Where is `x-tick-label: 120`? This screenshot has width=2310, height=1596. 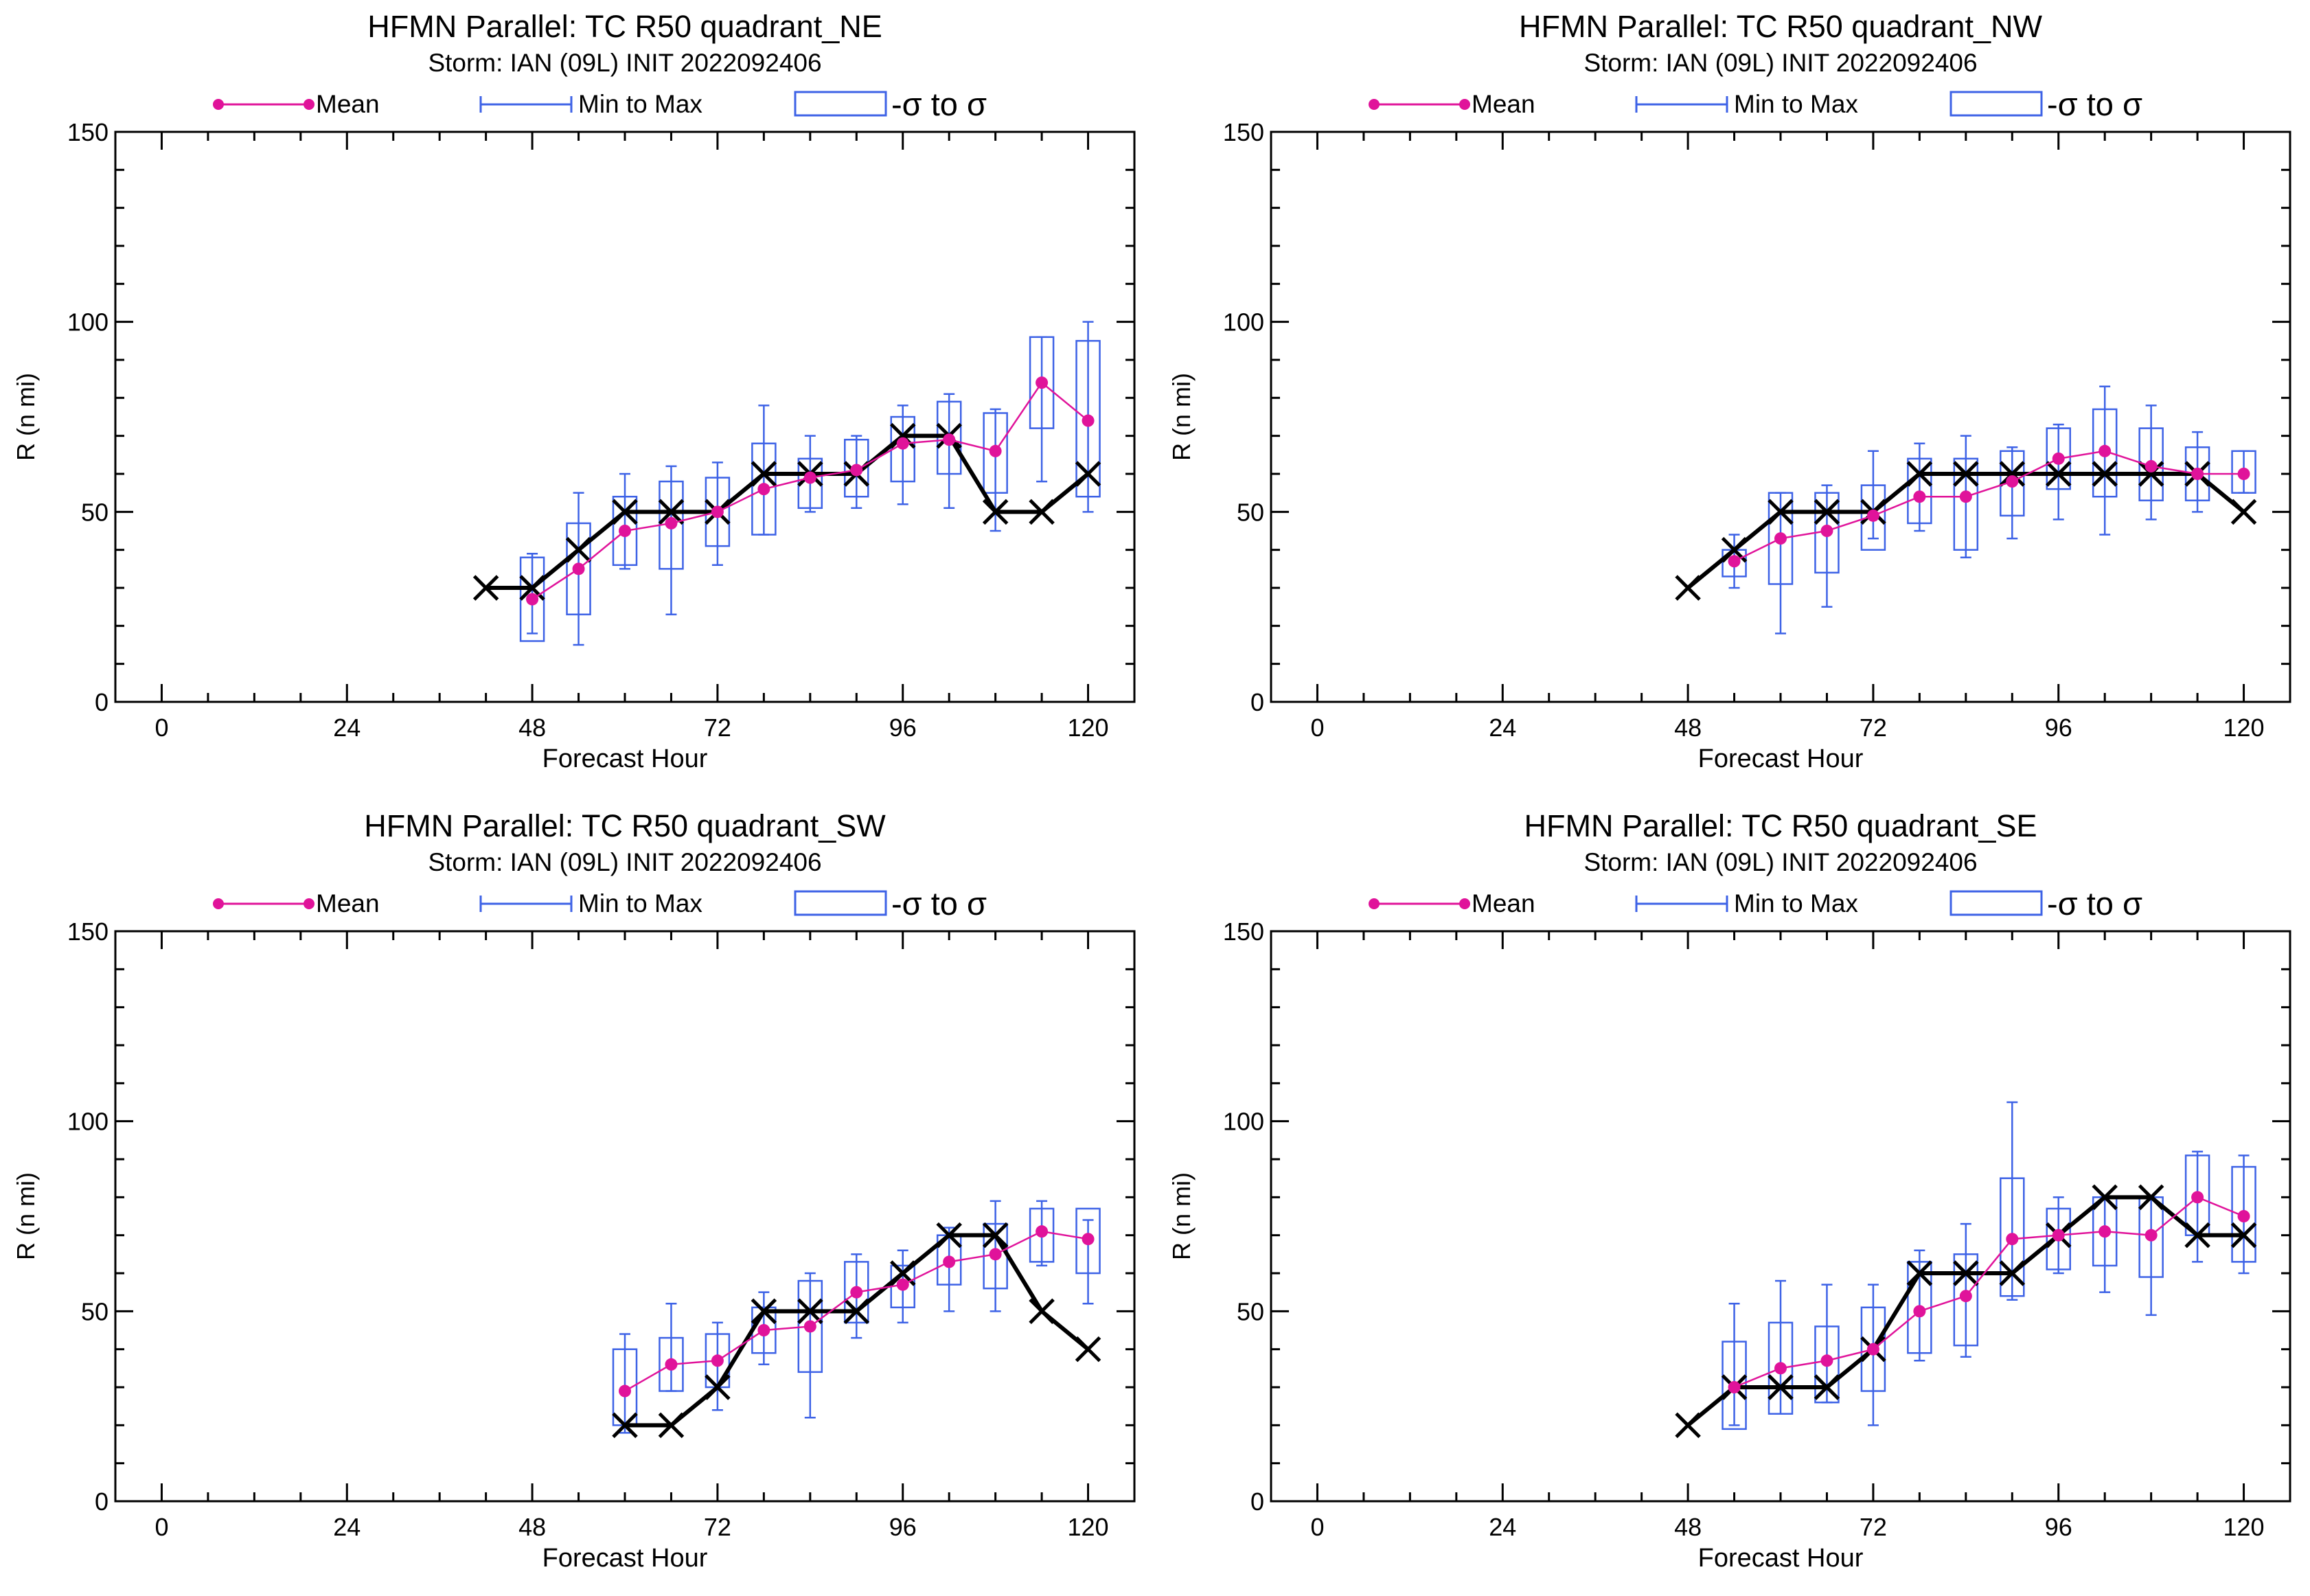 x-tick-label: 120 is located at coordinates (2244, 728).